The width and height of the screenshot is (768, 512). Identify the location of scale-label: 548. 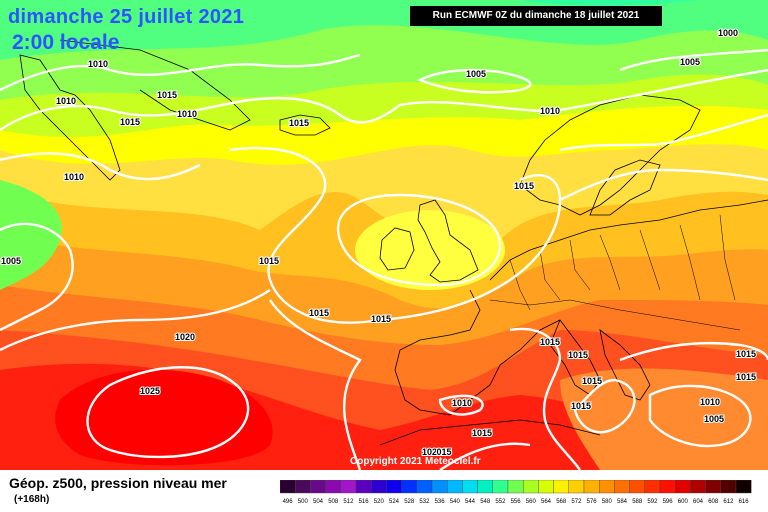
(485, 502).